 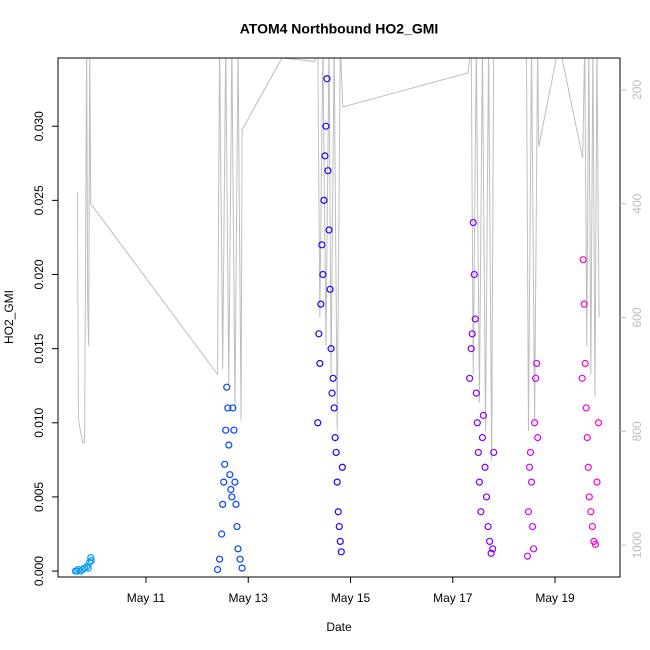 What do you see at coordinates (39, 422) in the screenshot?
I see `y-tick-label: 0.010` at bounding box center [39, 422].